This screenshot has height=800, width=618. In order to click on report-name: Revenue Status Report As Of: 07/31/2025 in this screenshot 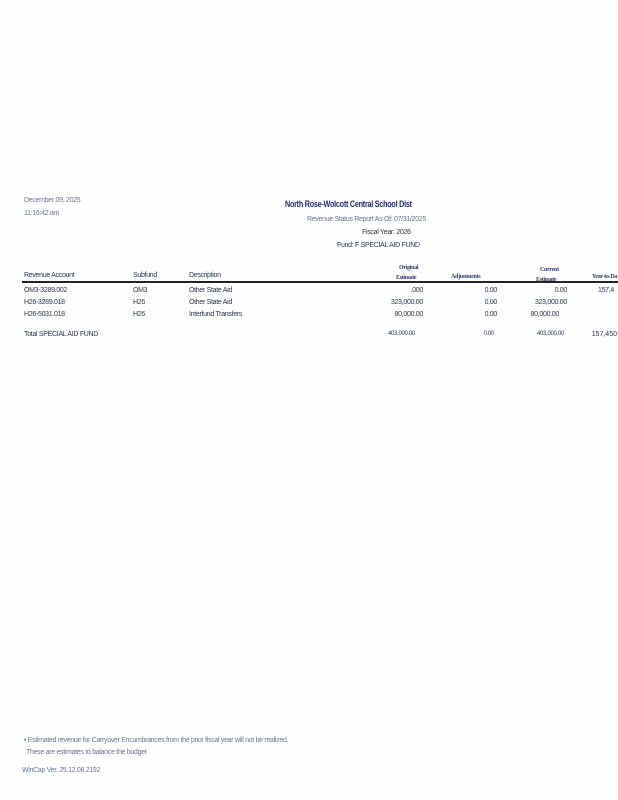, I will do `click(367, 219)`.